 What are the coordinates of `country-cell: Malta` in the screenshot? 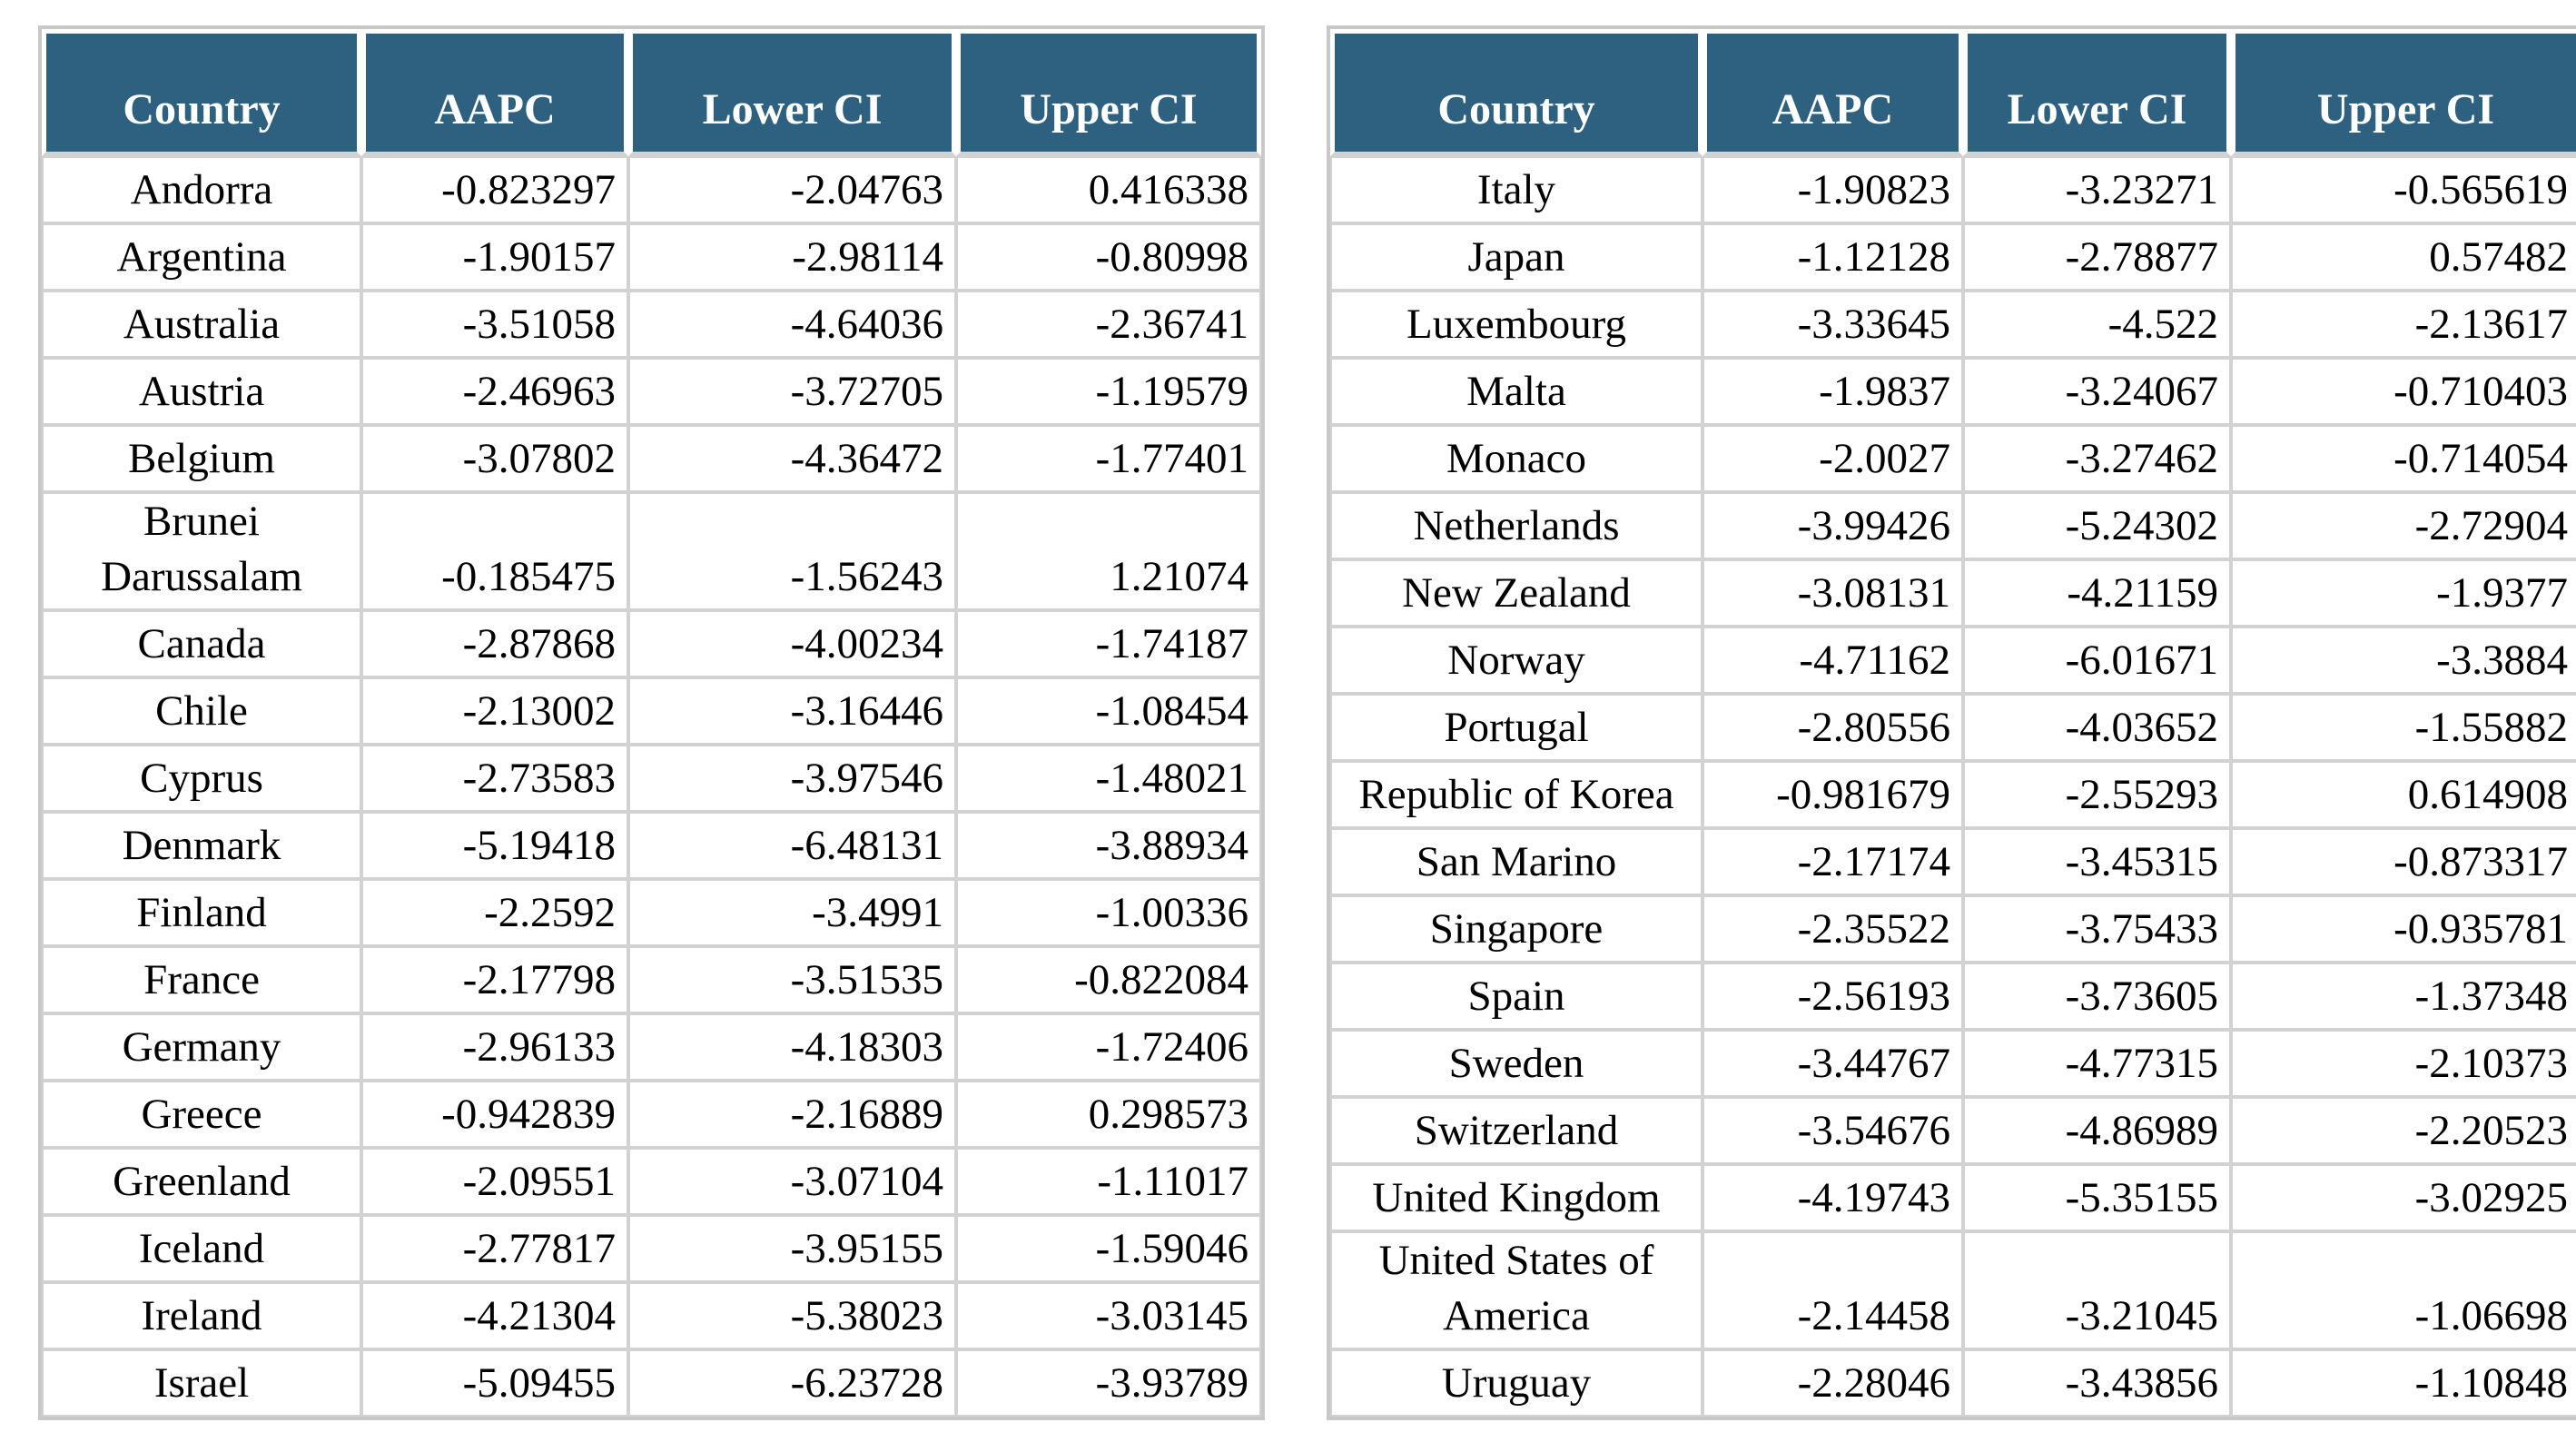 It's located at (1516, 391).